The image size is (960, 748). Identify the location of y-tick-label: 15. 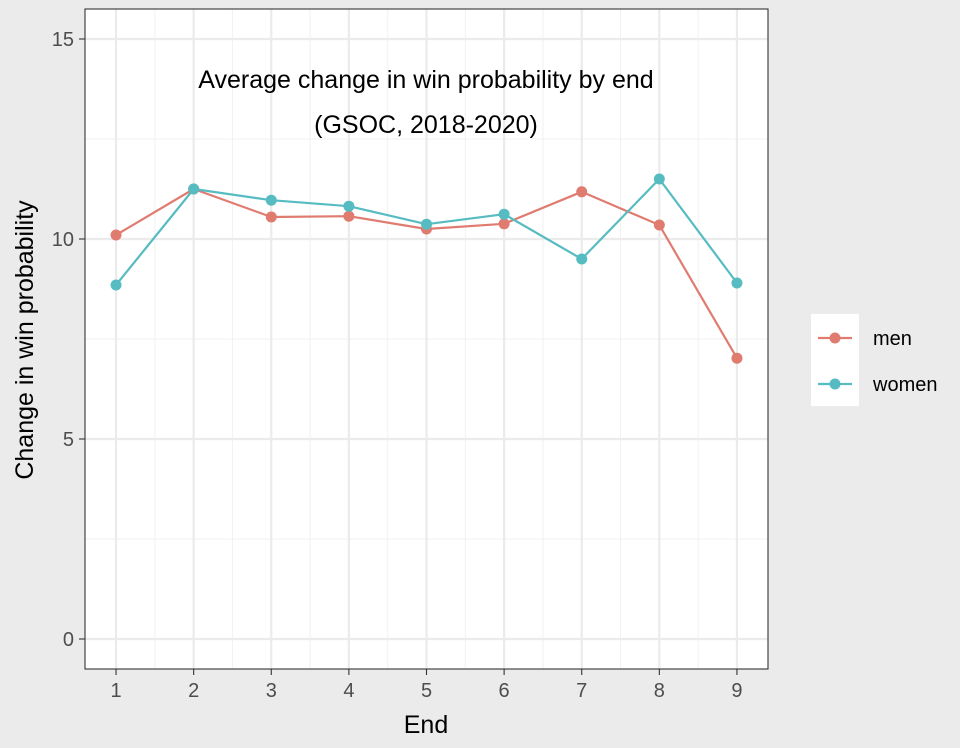
(63, 40).